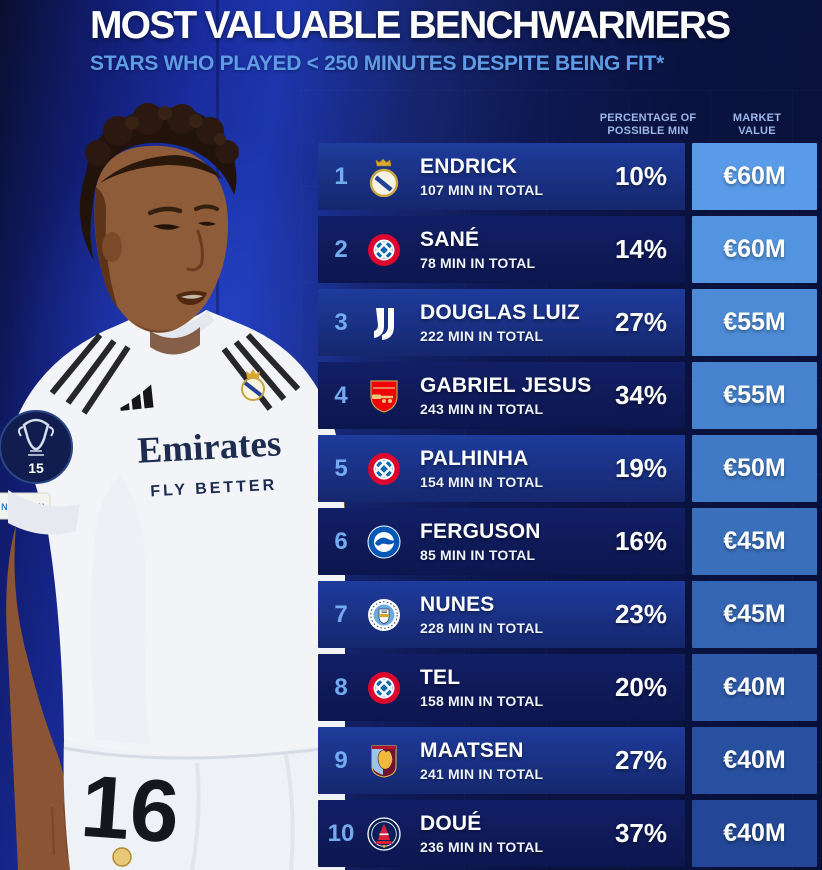 This screenshot has width=822, height=870. I want to click on player-minutes: 158 MIN IN TOTAL, so click(482, 700).